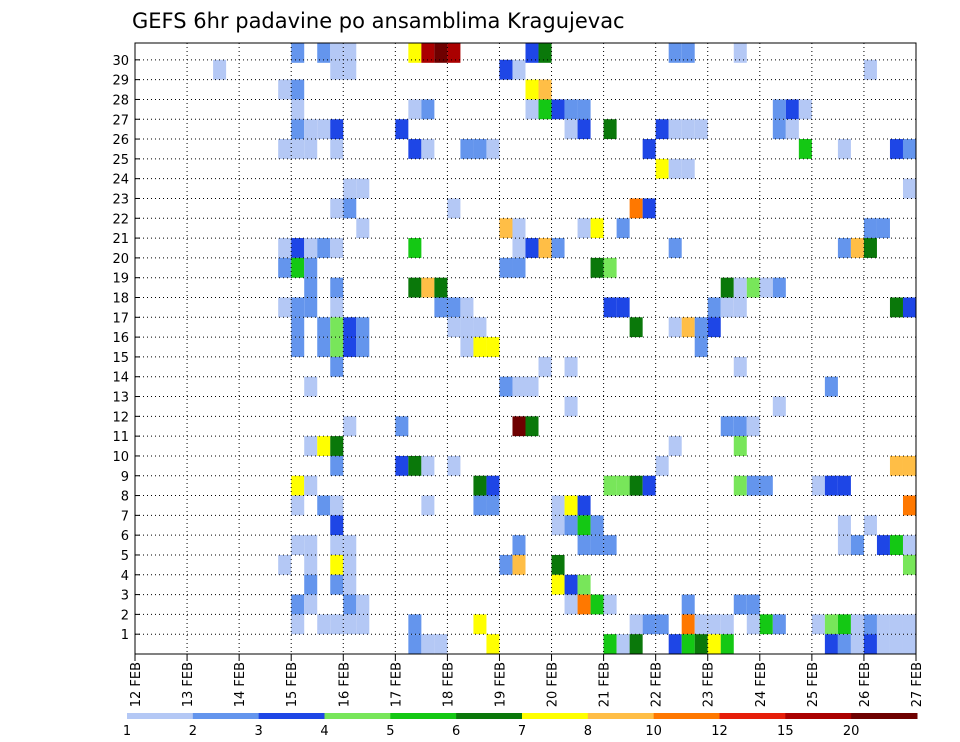  Describe the element at coordinates (520, 726) in the screenshot. I see `color-legend: 1 2 3 4 5 6 7 8 10 12 15 20` at that location.